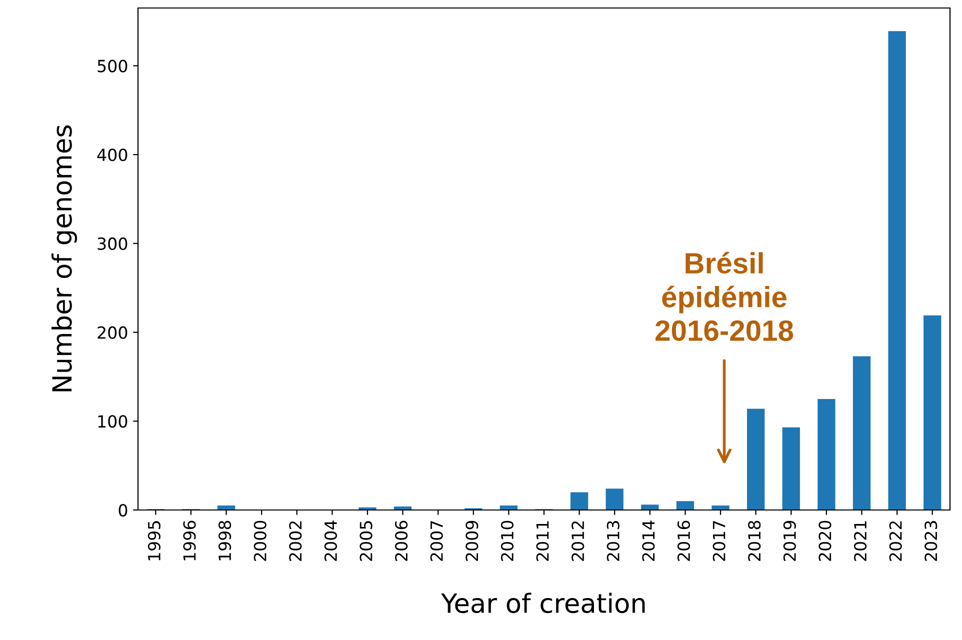 The width and height of the screenshot is (962, 640). Describe the element at coordinates (436, 541) in the screenshot. I see `x-tick-label: 2007` at that location.